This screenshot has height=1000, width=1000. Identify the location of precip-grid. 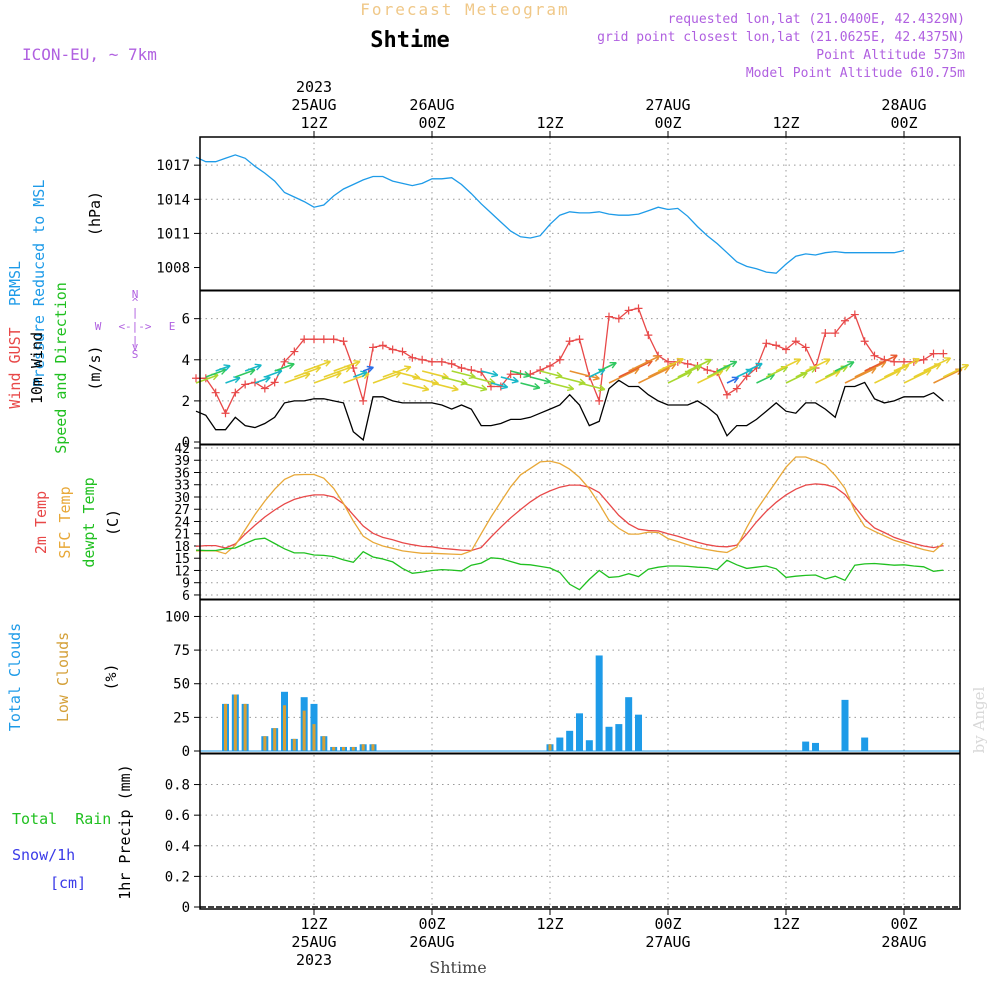
(580, 832).